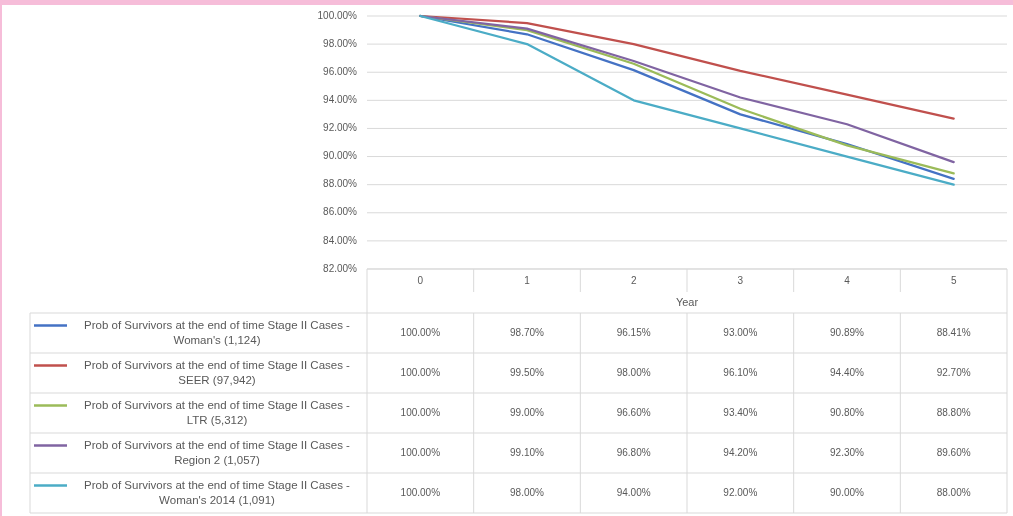 This screenshot has width=1013, height=516. I want to click on legend-label: Prob of Survivors at the end of time Stage II Cases - SEER (97,942), so click(217, 372).